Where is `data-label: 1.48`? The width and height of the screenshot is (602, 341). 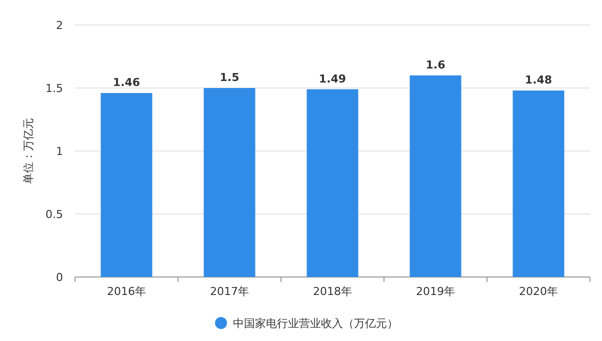 data-label: 1.48 is located at coordinates (538, 80).